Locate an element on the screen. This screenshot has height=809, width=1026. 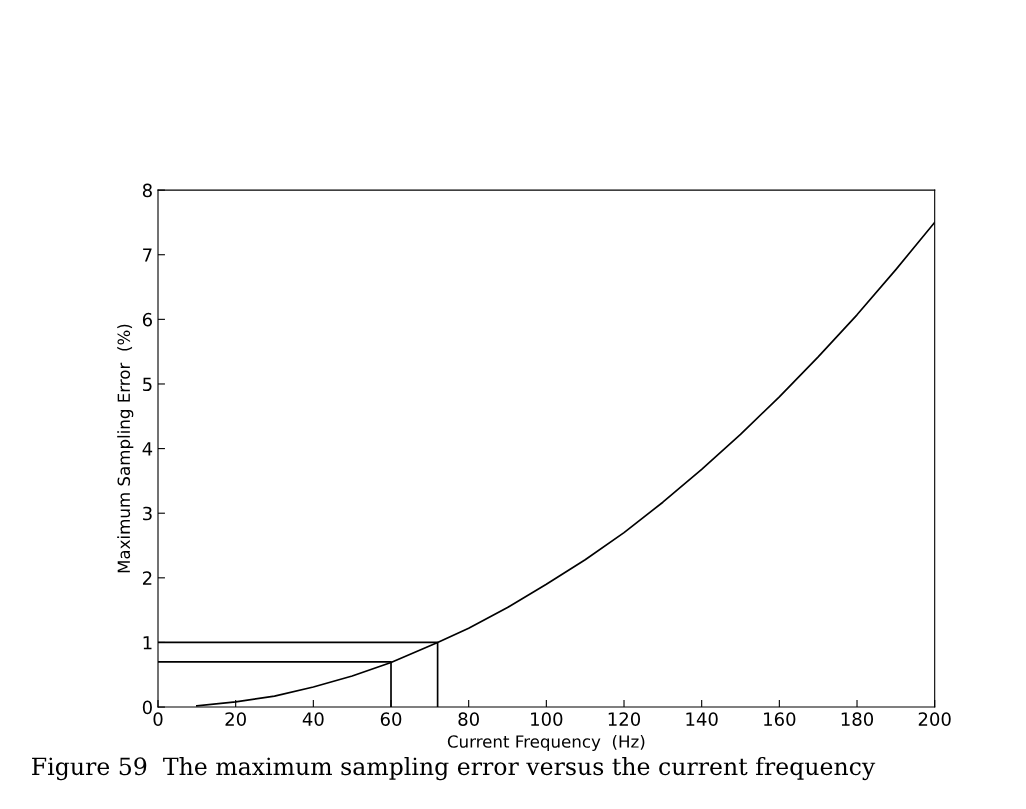
y-tick-label: 4 is located at coordinates (147, 449).